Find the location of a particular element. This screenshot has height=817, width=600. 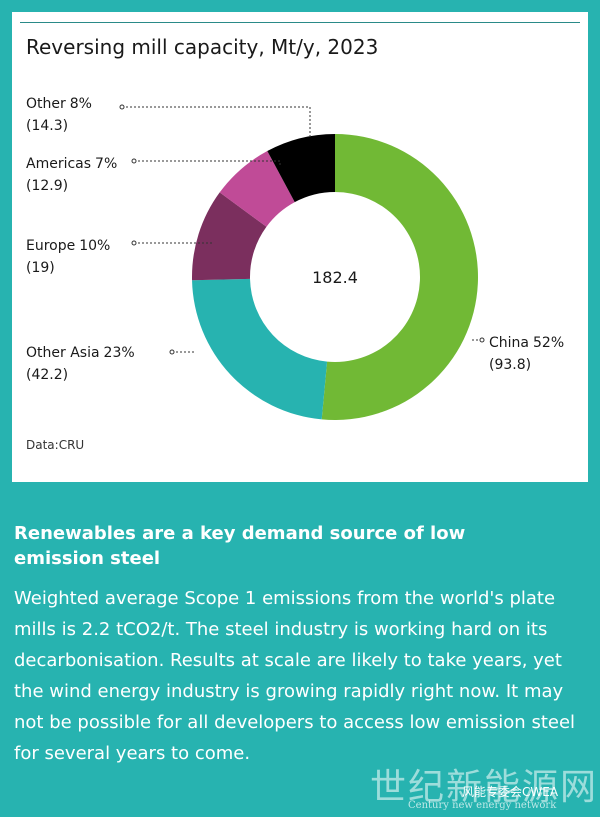

label-other-name: Other is located at coordinates (46, 104).